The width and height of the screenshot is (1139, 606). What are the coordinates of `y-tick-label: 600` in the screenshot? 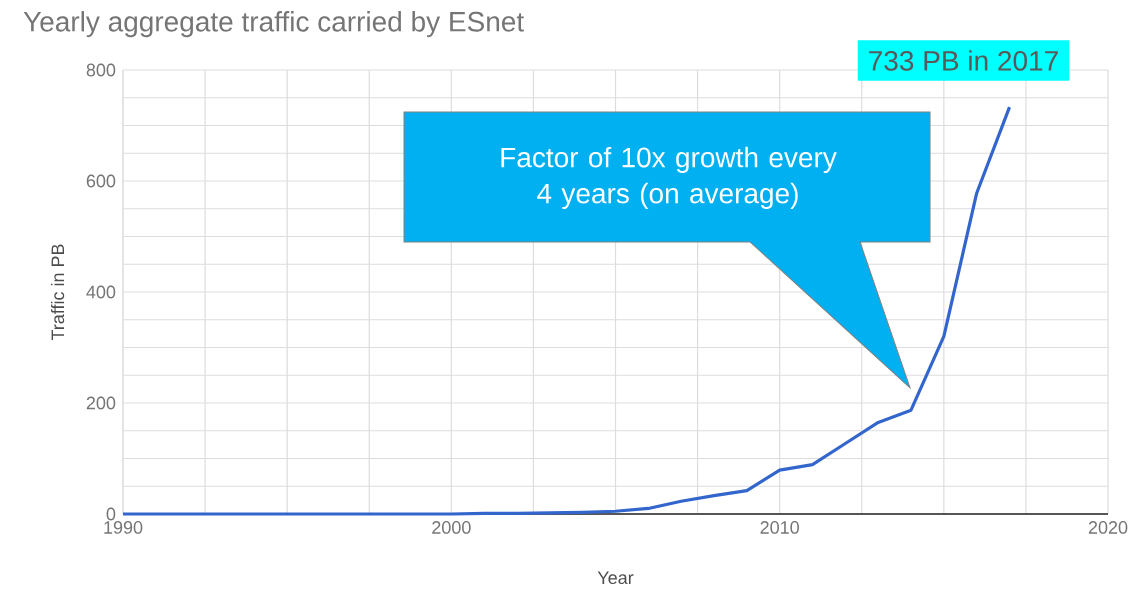 It's located at (101, 181).